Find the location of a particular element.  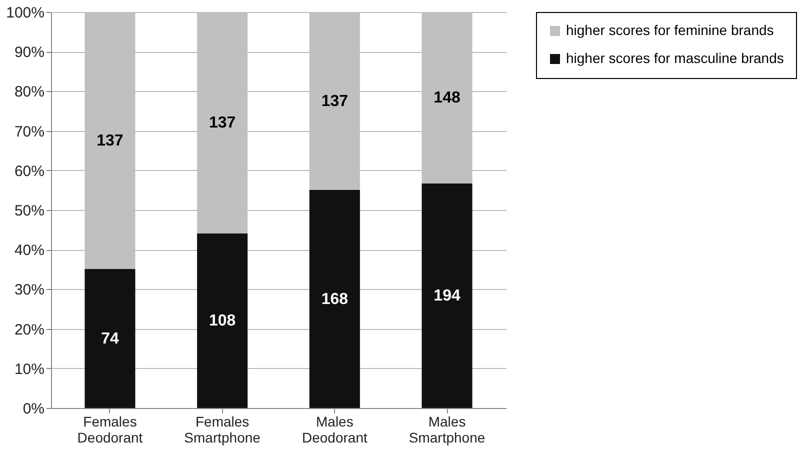

y-tick-label: 80% is located at coordinates (29, 92).